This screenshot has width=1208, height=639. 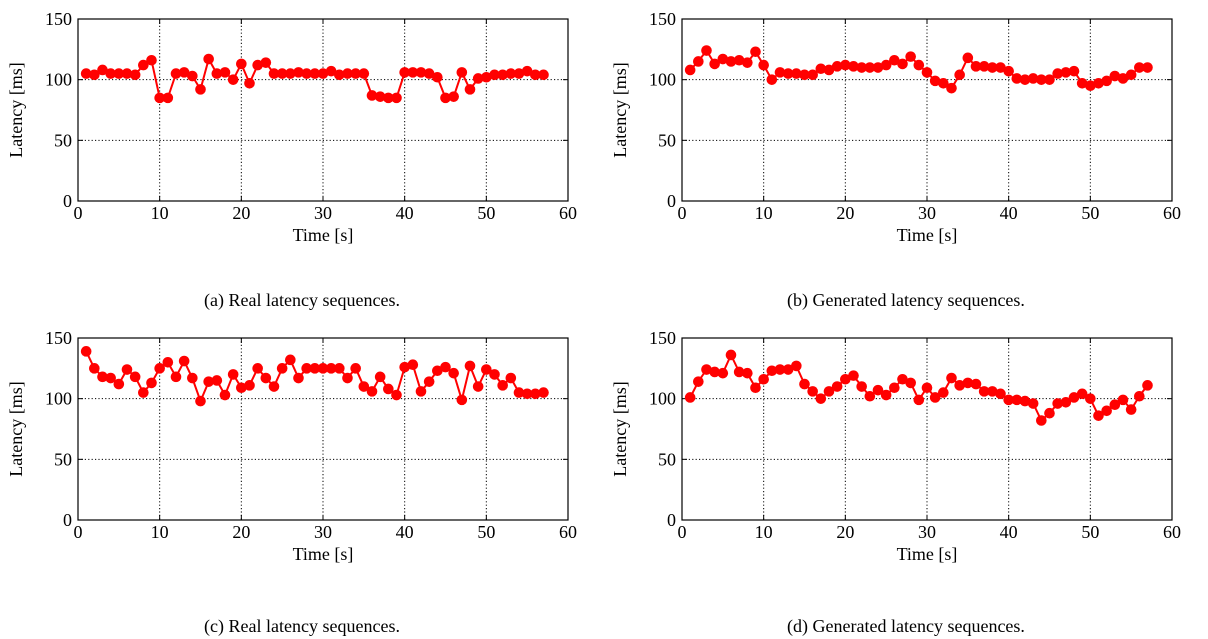 I want to click on chart-caption-c: (c) Real latency sequences., so click(x=302, y=626).